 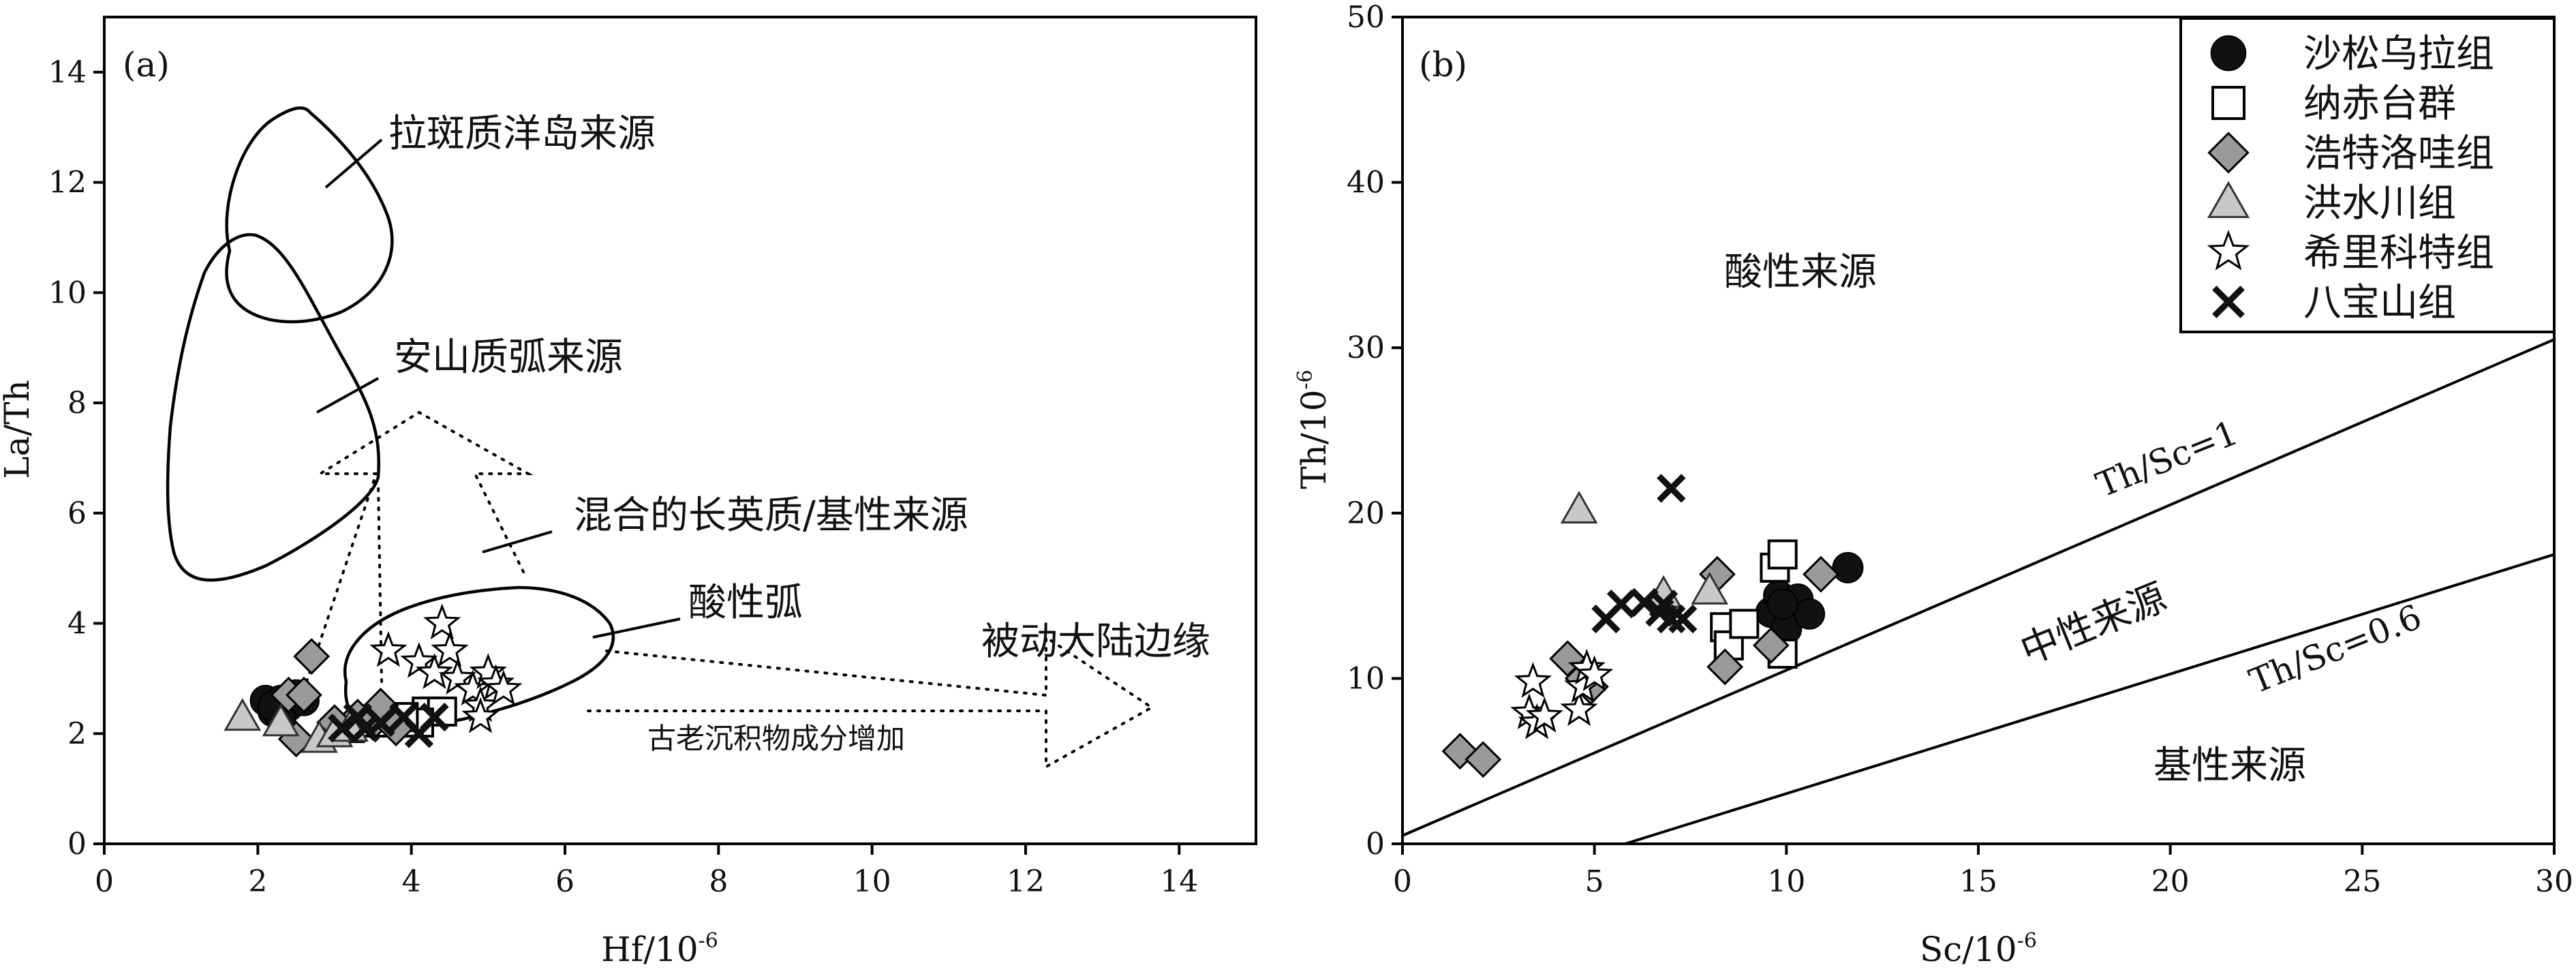 What do you see at coordinates (2379, 303) in the screenshot?
I see `legend-label: 八宝山组` at bounding box center [2379, 303].